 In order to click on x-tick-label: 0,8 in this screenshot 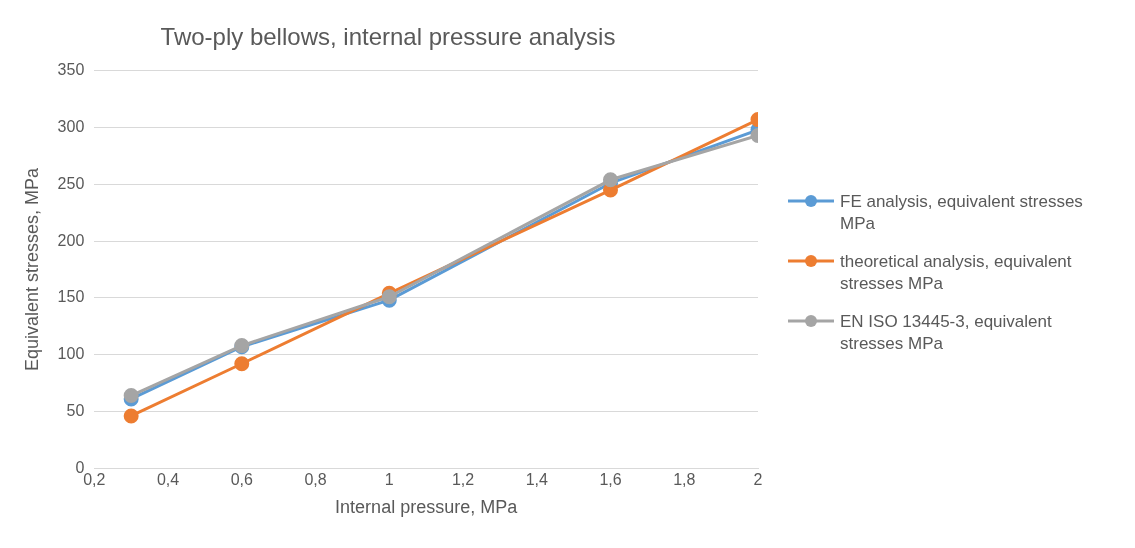, I will do `click(315, 480)`.